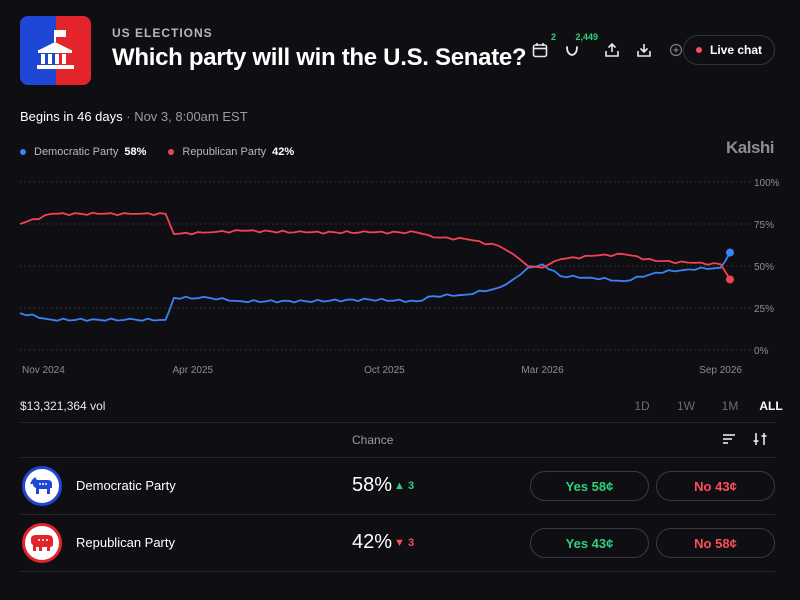  What do you see at coordinates (715, 543) in the screenshot?
I see `buy-no-button: No 58¢` at bounding box center [715, 543].